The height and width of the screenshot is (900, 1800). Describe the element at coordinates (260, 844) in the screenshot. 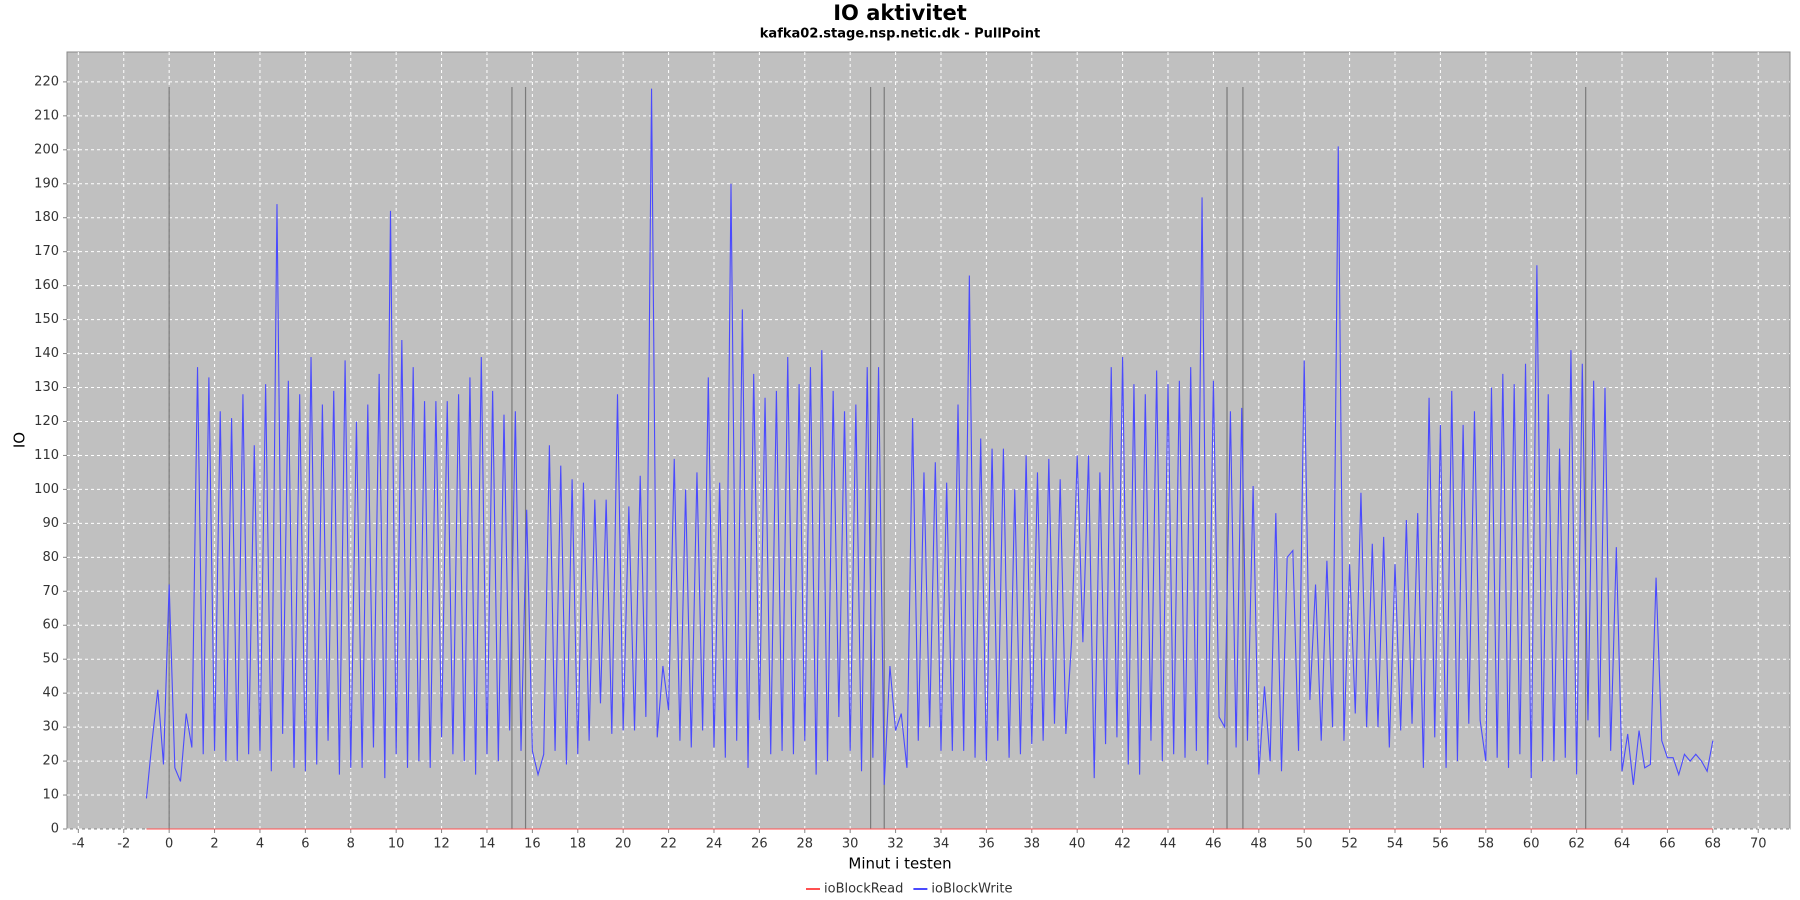

I see `x-tick-label: 4` at that location.